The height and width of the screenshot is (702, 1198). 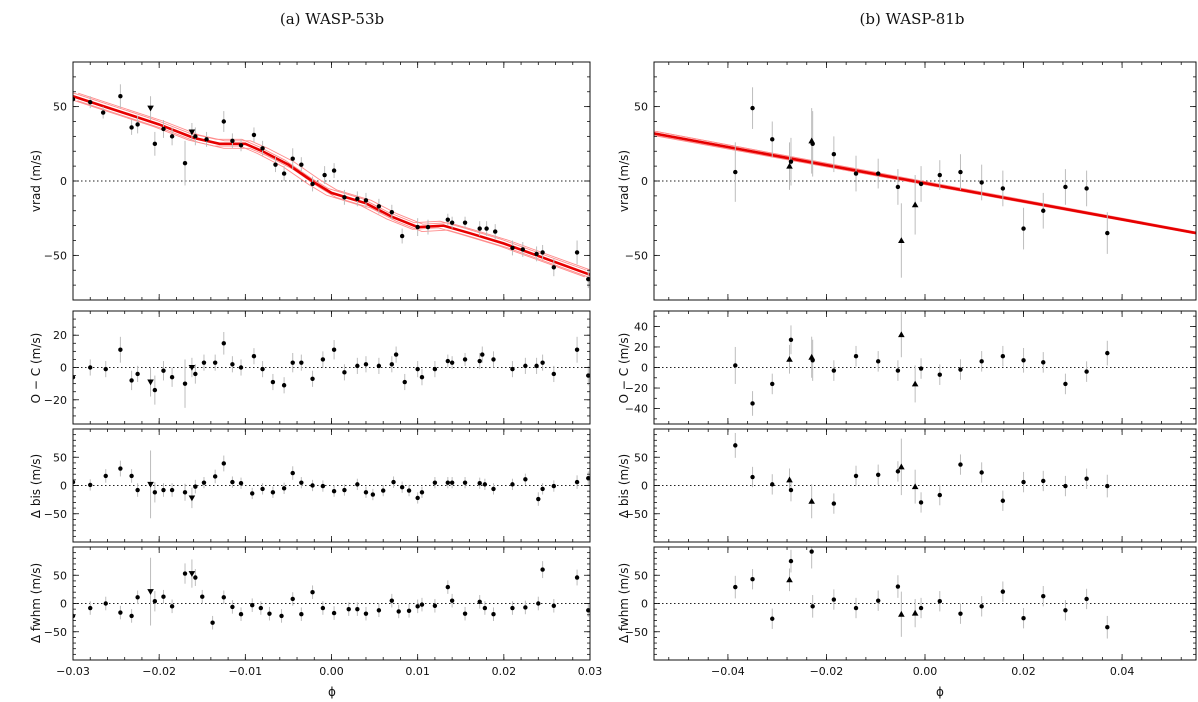 I want to click on x-tick-label: −0.04, so click(x=728, y=671).